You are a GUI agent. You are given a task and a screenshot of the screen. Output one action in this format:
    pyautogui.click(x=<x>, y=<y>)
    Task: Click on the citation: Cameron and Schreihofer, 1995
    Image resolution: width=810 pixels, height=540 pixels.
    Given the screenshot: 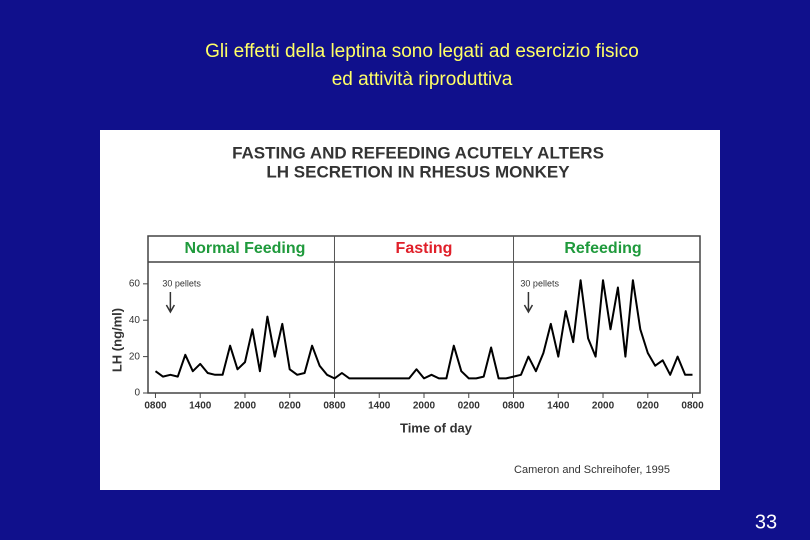 What is the action you would take?
    pyautogui.click(x=592, y=470)
    